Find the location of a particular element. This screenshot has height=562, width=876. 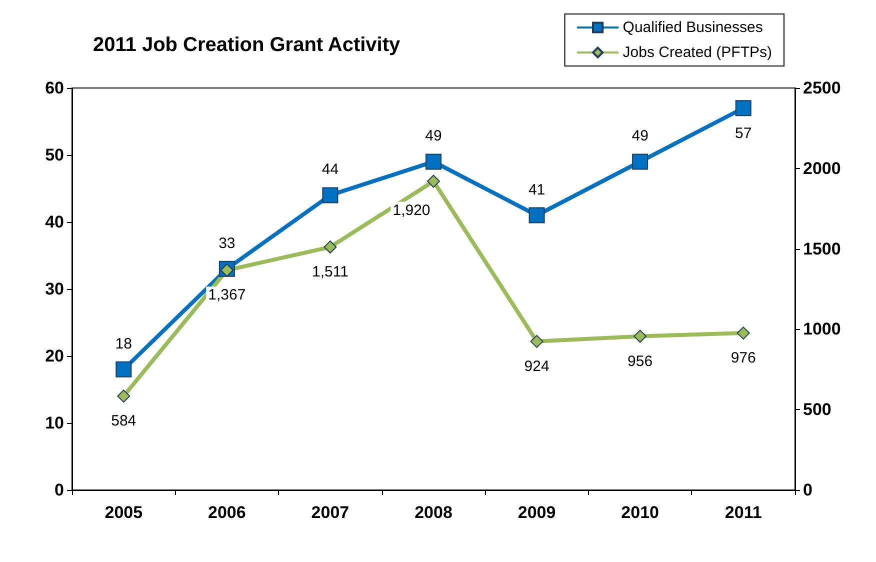

y-tick-label: 50 is located at coordinates (54, 155).